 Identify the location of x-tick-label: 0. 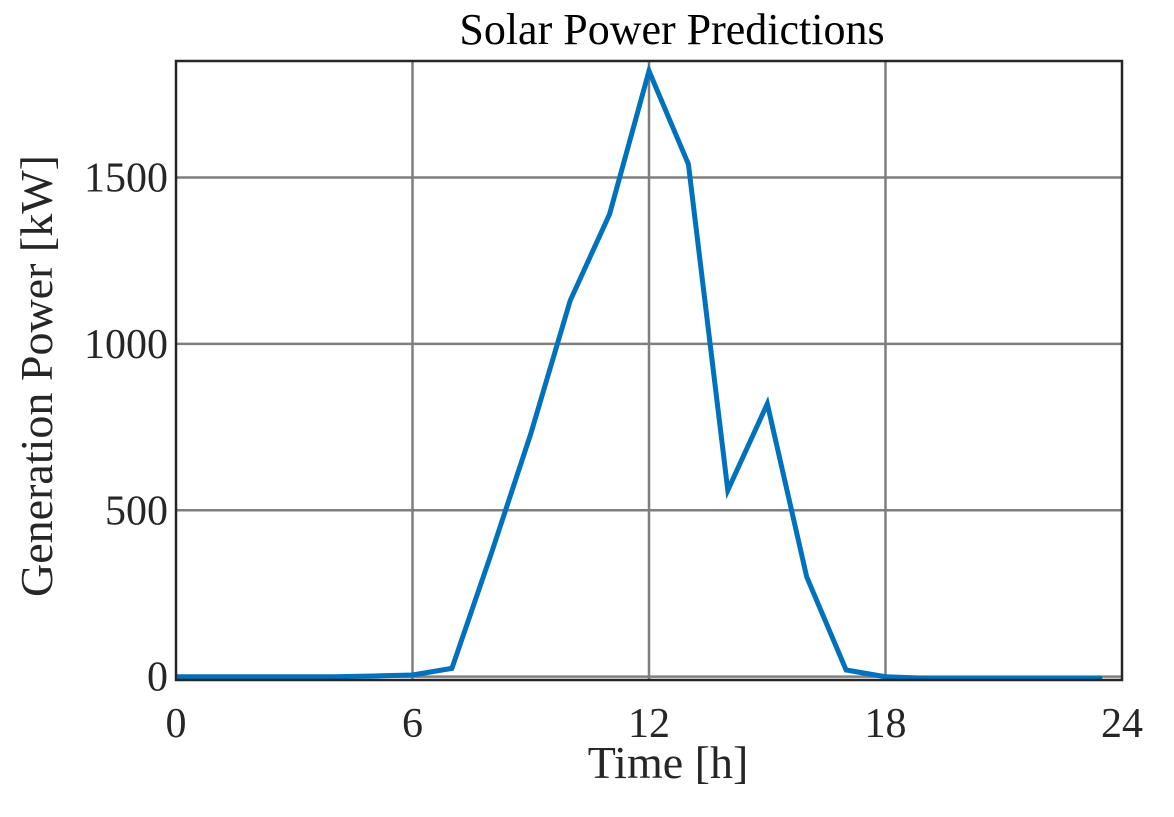
(176, 724).